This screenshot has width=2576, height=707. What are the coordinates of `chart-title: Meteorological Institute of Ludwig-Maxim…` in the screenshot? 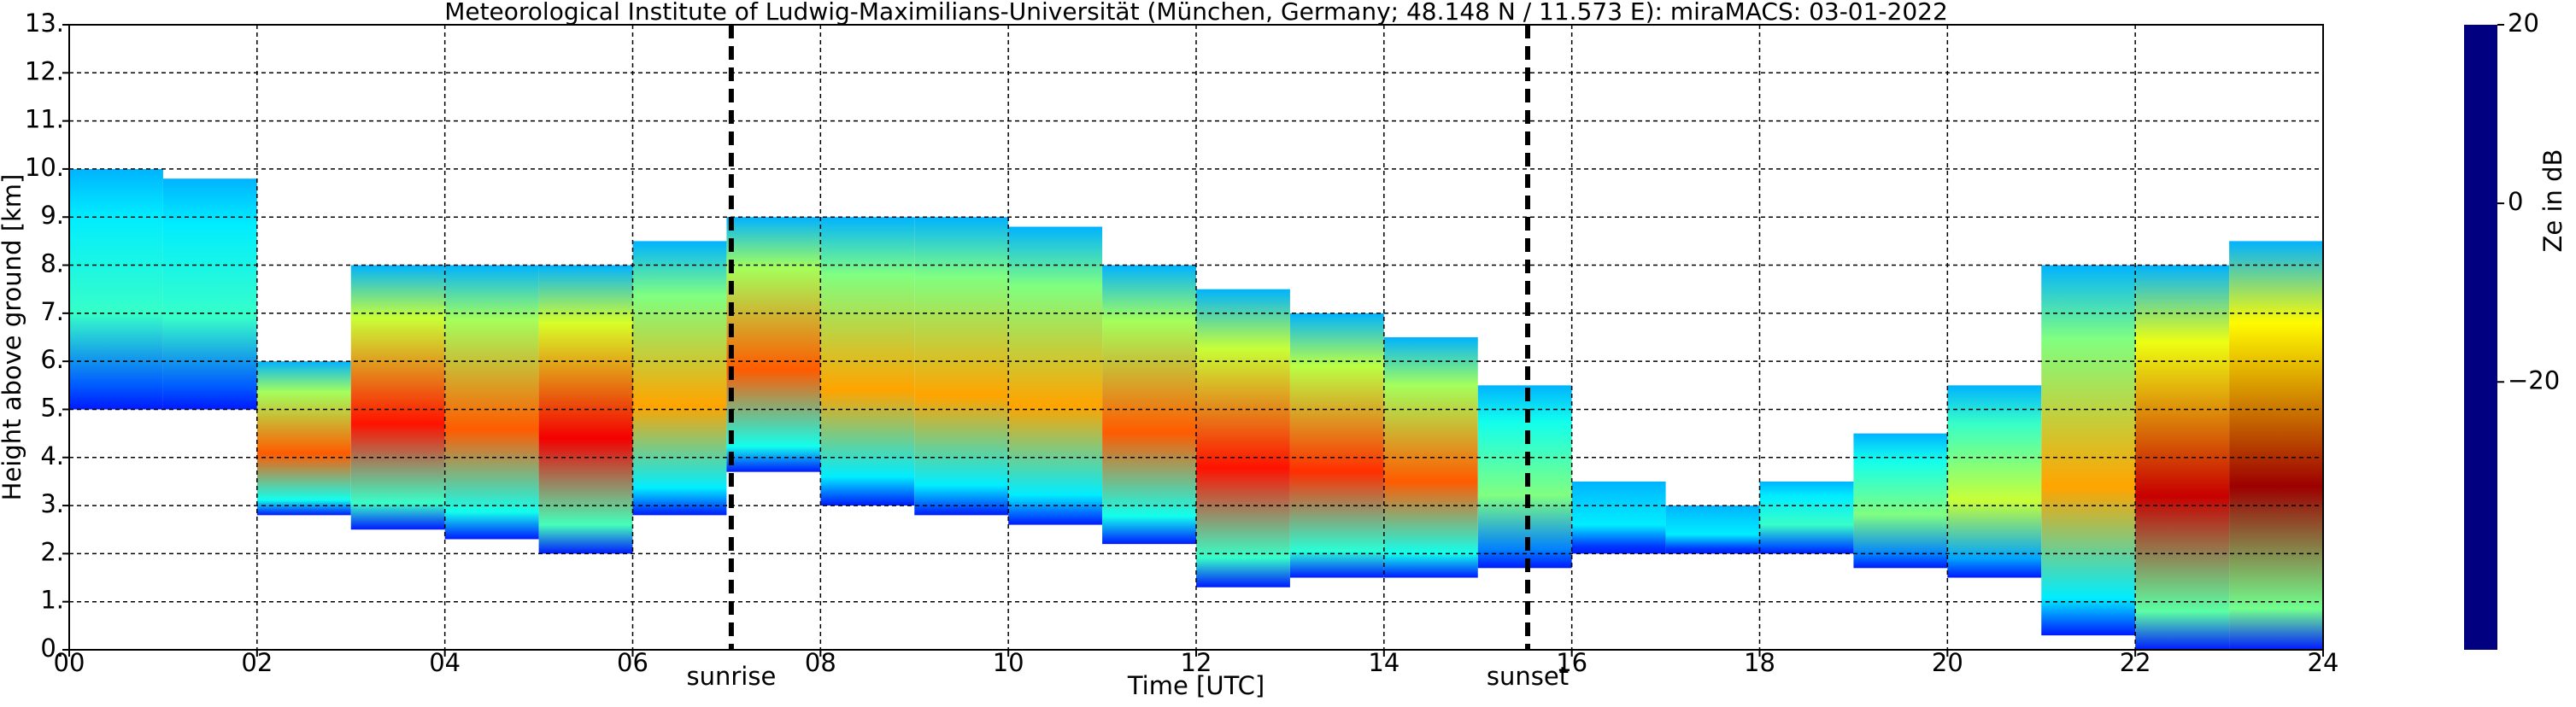 It's located at (1196, 13).